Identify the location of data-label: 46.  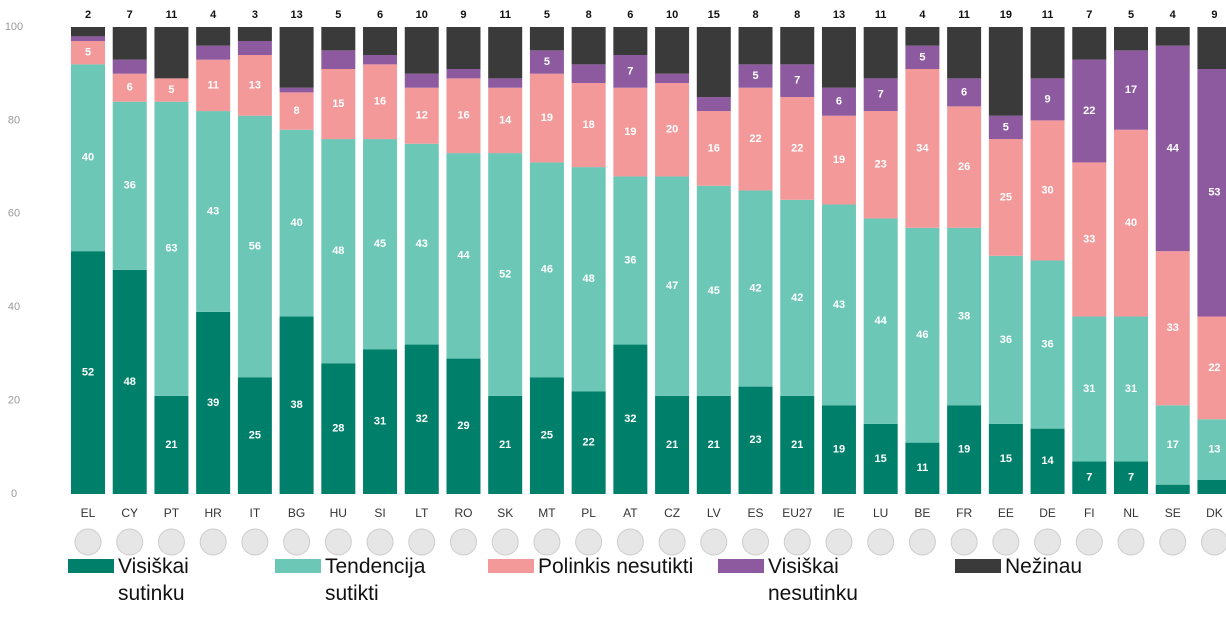
(547, 270).